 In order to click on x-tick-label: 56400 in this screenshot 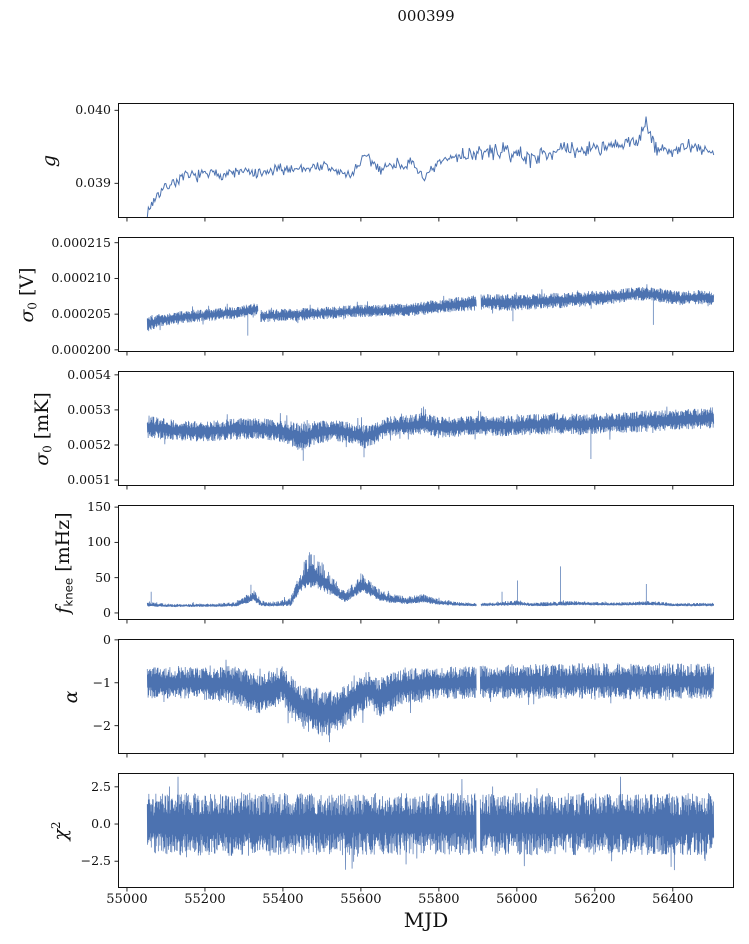, I will do `click(673, 899)`.